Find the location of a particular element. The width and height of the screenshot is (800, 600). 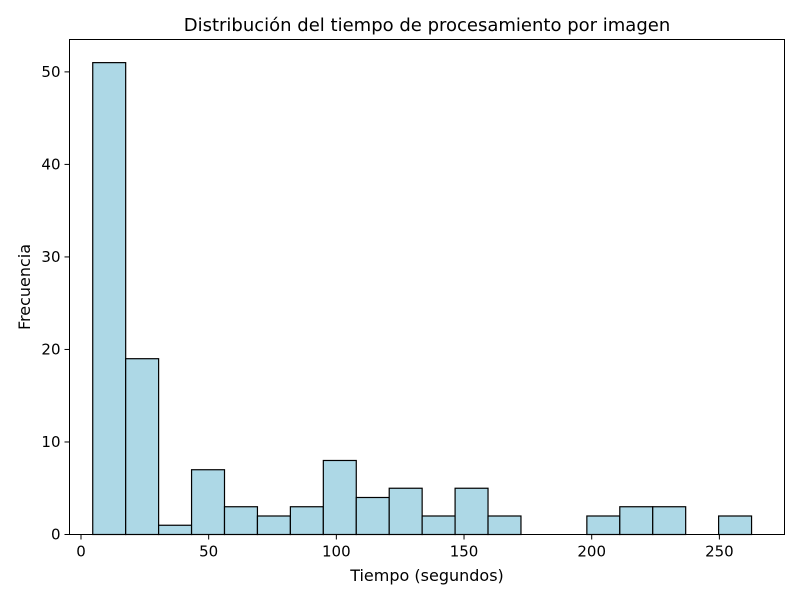

y-tick-label: 0 is located at coordinates (56, 535).